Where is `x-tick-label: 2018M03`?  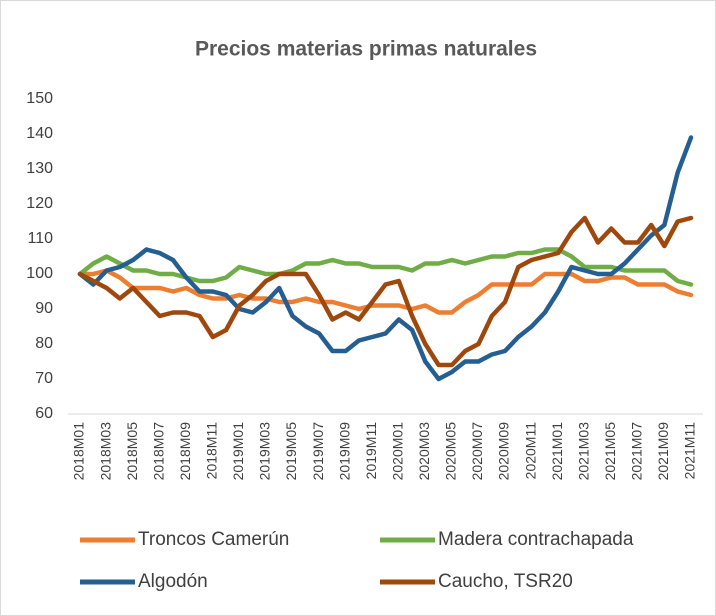 x-tick-label: 2018M03 is located at coordinates (105, 451).